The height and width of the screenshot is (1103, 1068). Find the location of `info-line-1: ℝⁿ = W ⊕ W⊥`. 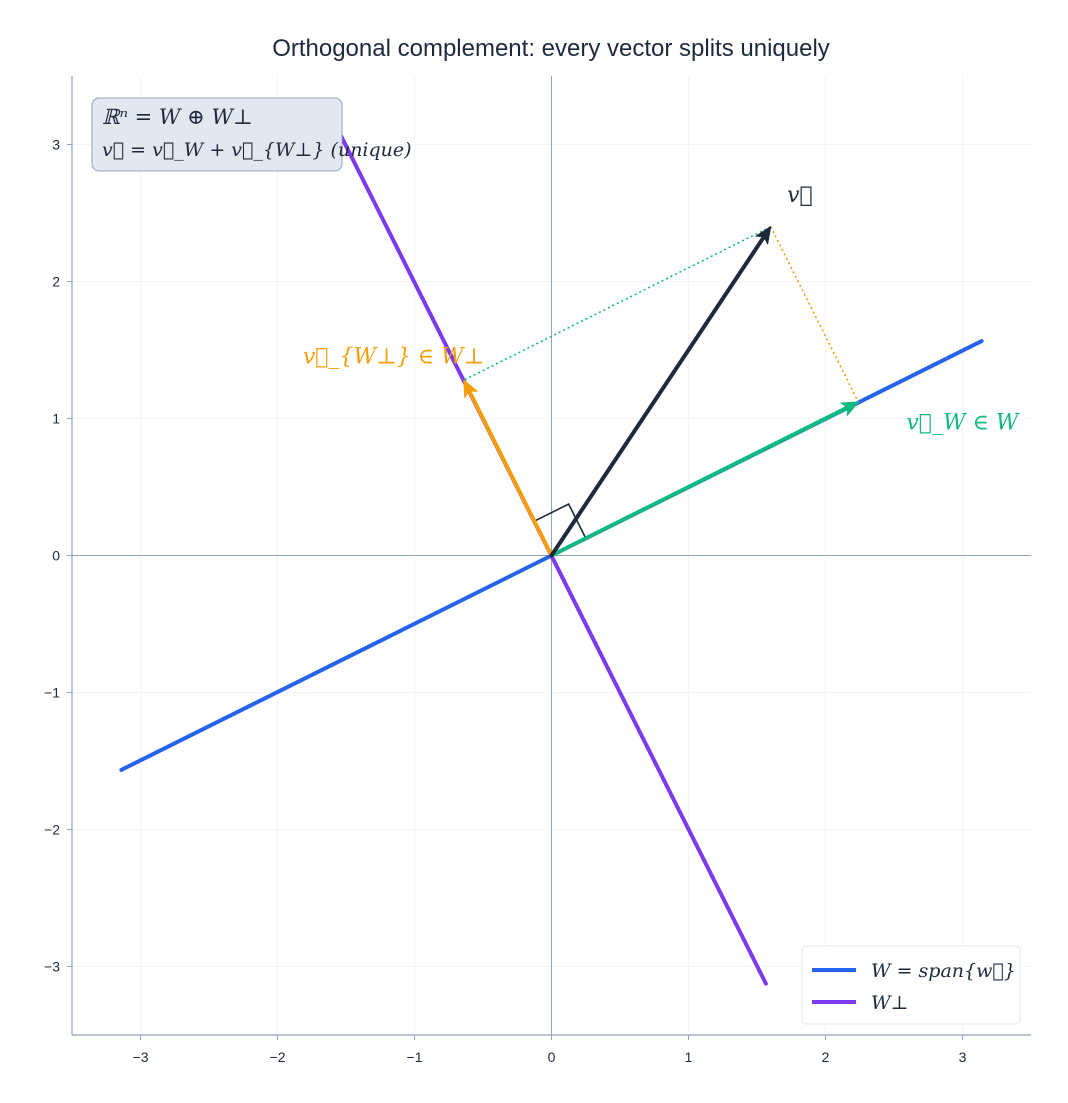

info-line-1: ℝⁿ = W ⊕ W⊥ is located at coordinates (177, 117).